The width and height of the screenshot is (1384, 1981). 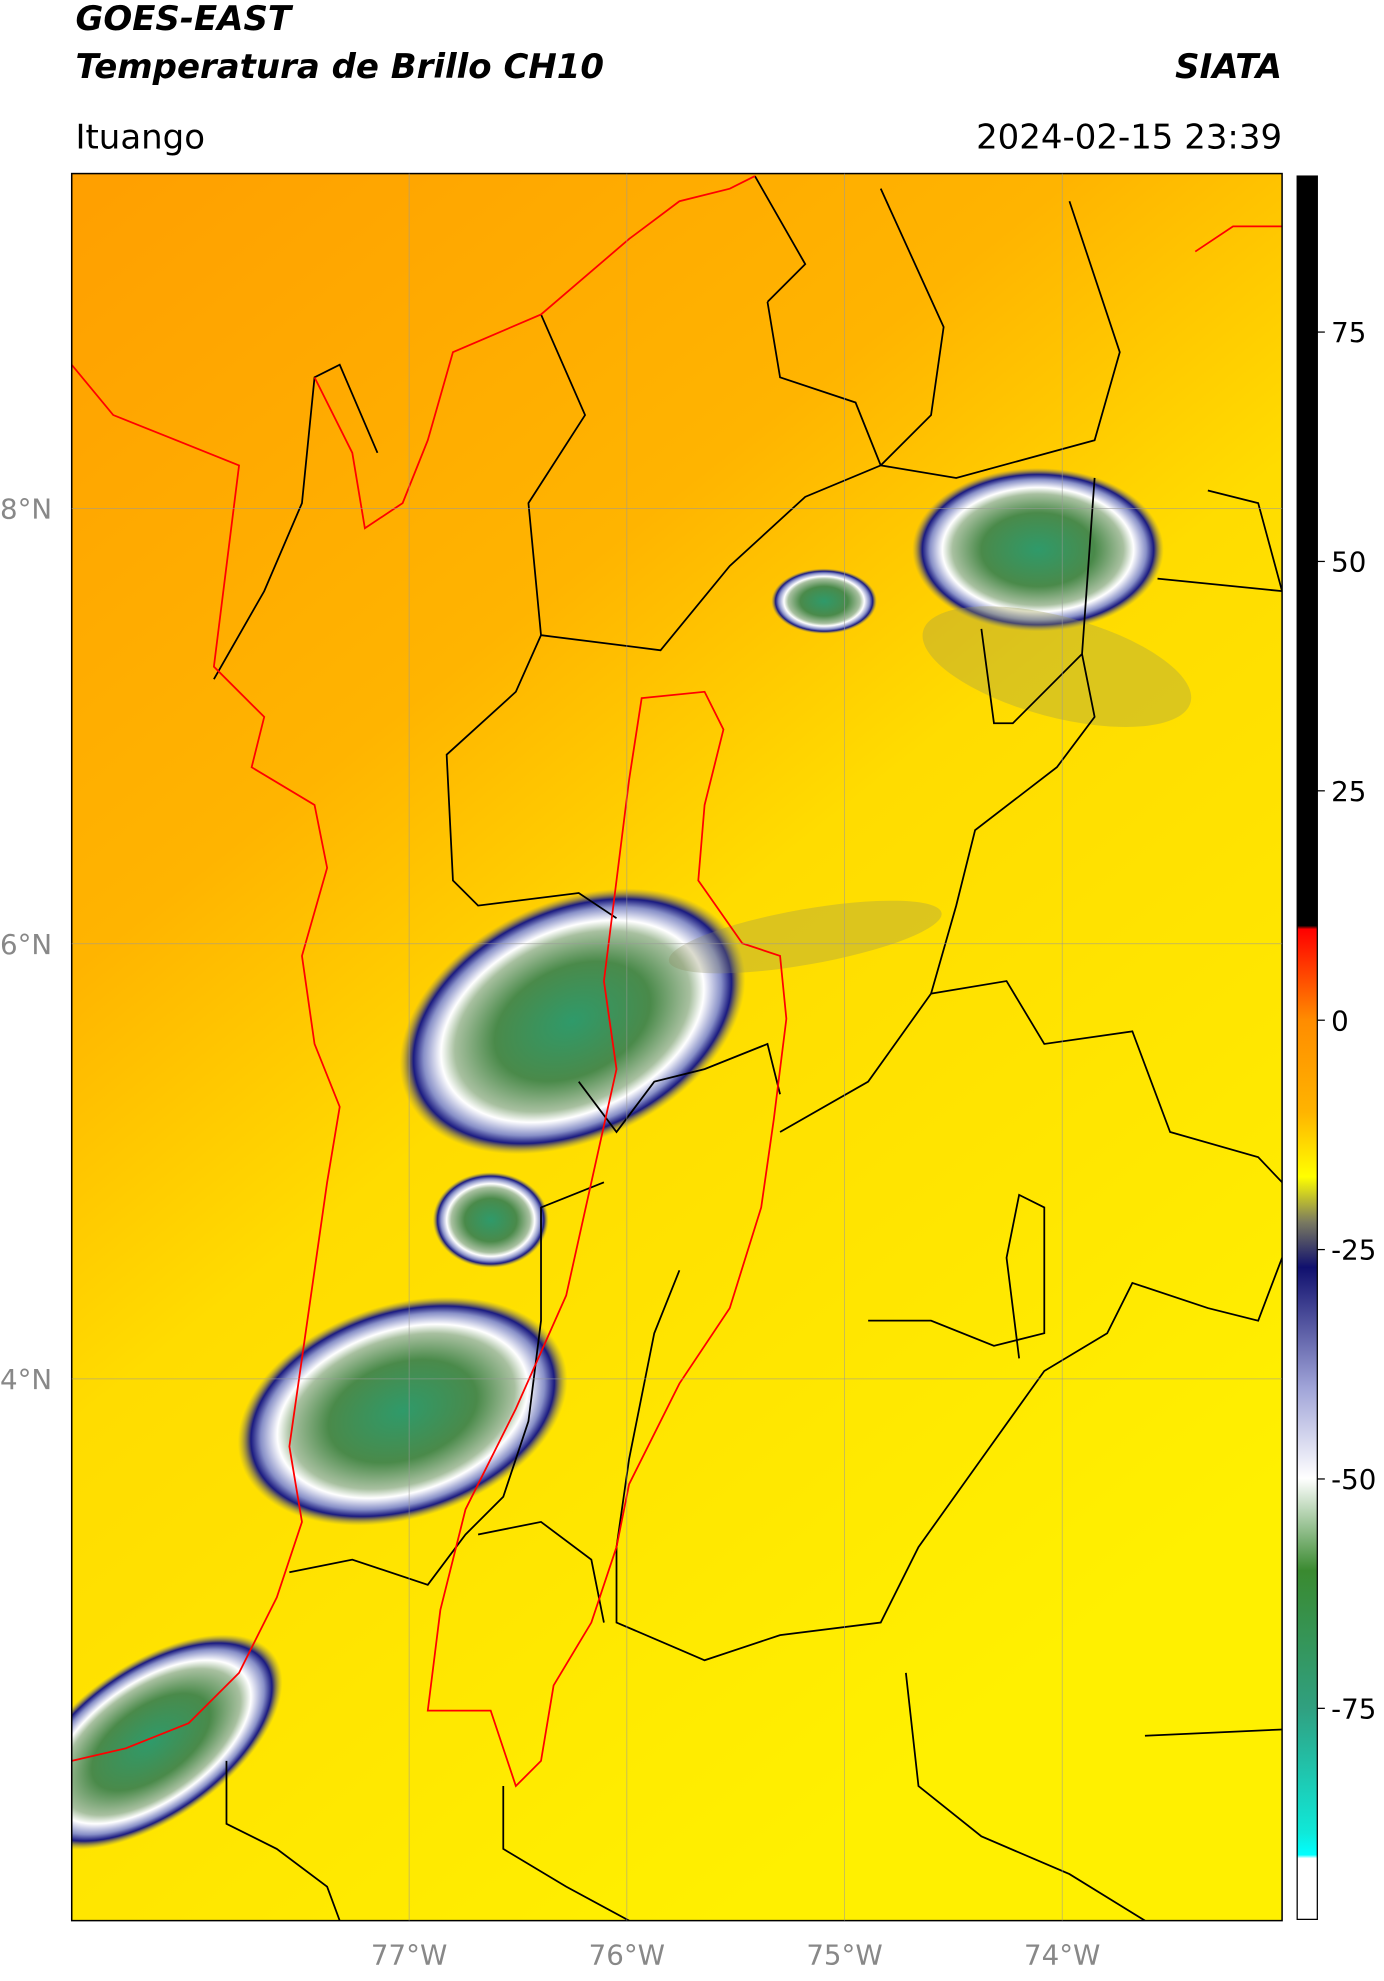 I want to click on x-tick-label: 77°W, so click(x=409, y=1955).